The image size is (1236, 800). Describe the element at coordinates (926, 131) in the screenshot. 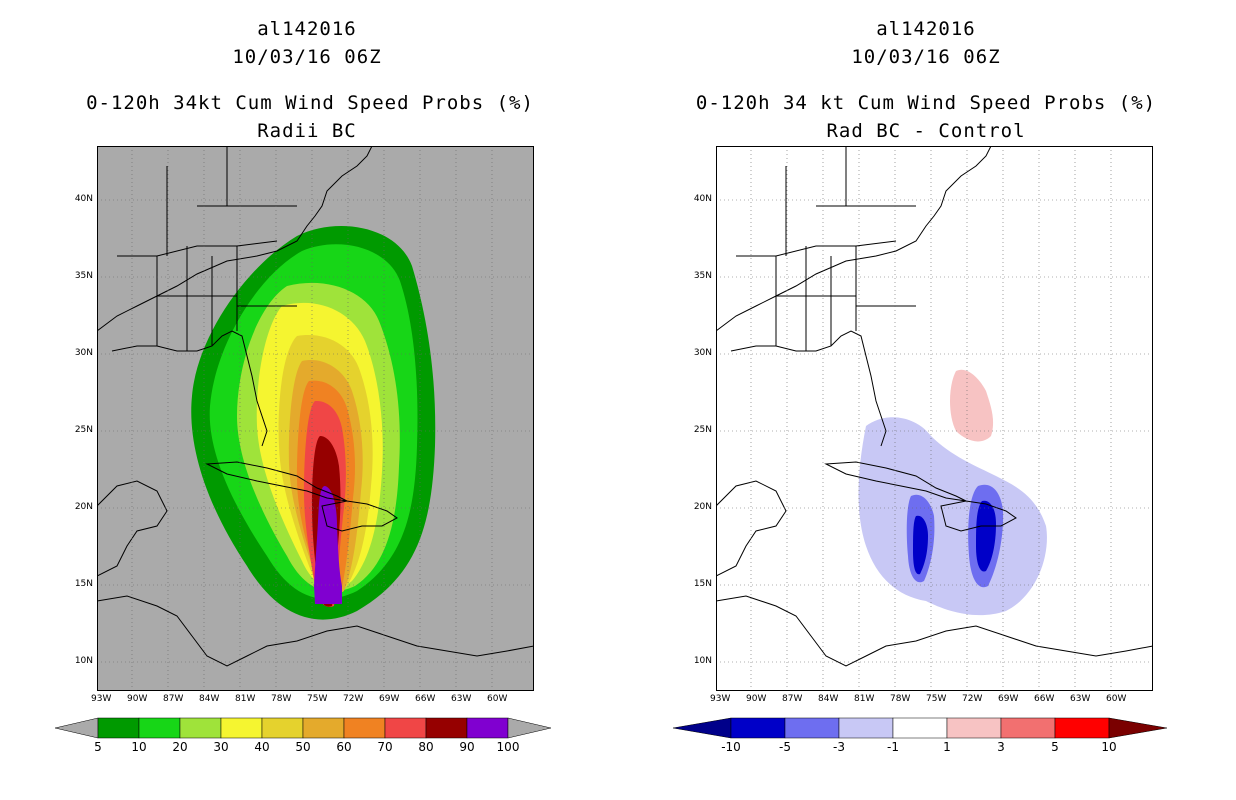

I see `right-subtitle: Rad BC - Control` at that location.